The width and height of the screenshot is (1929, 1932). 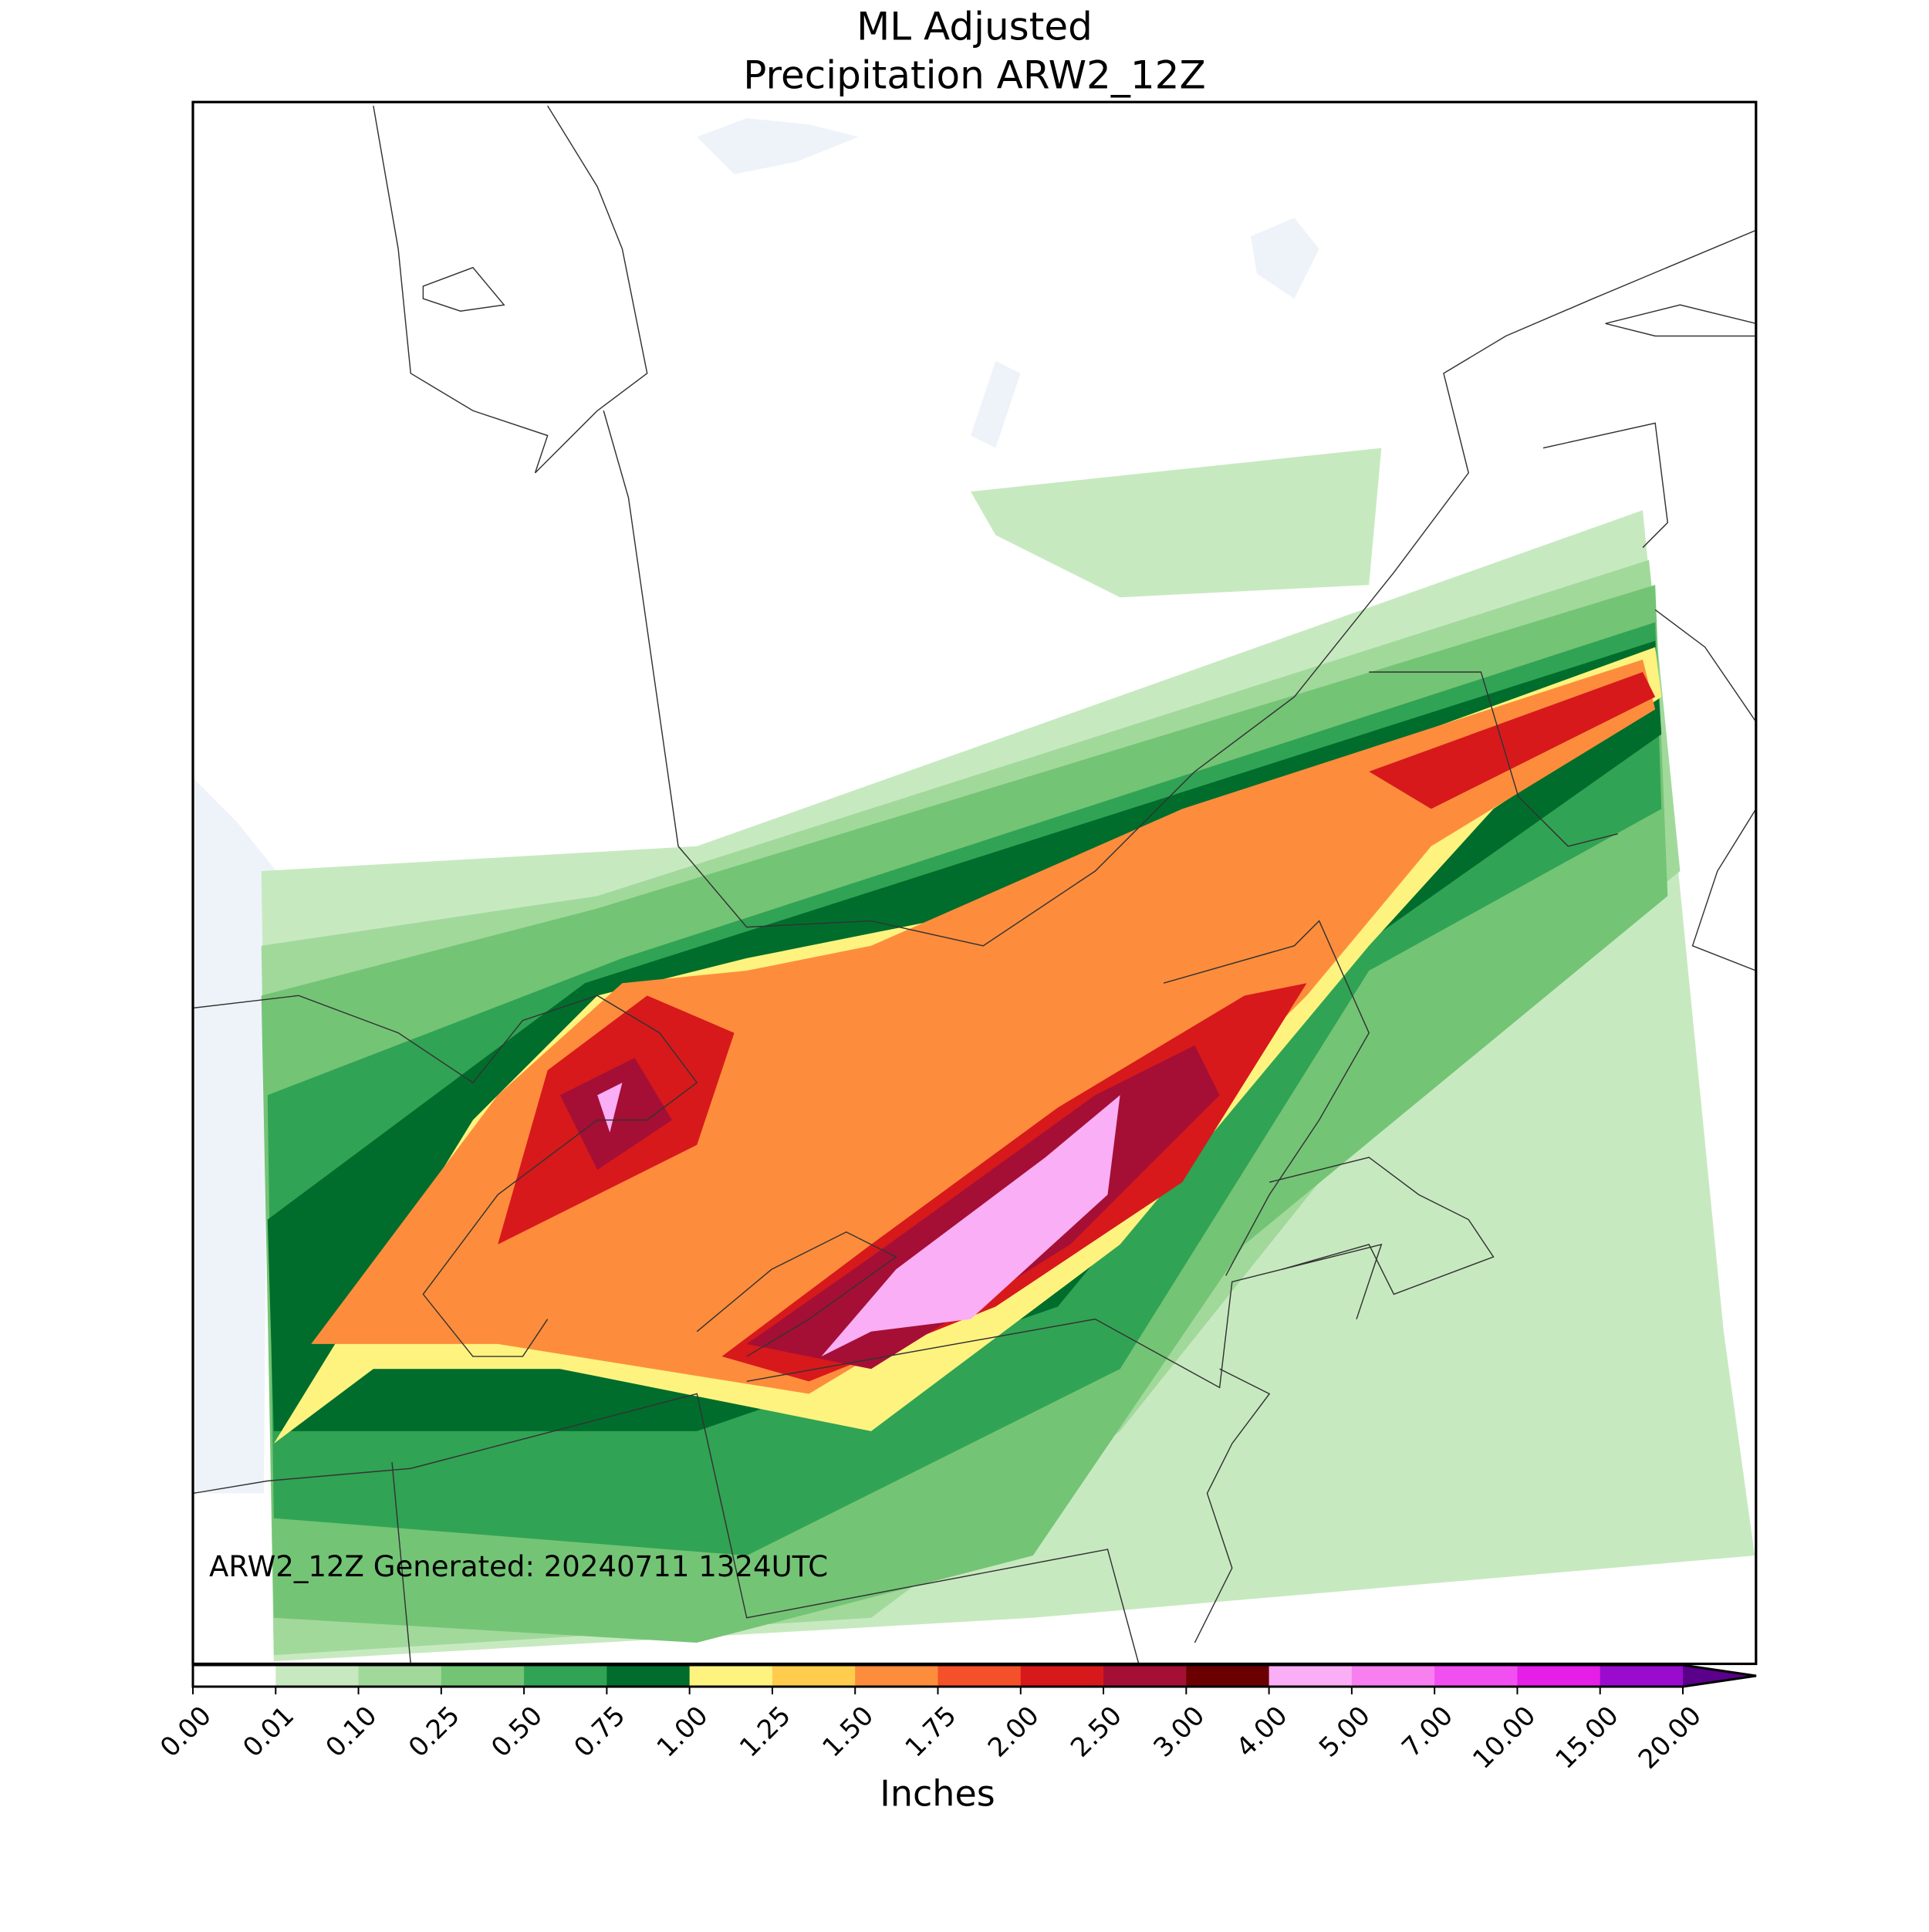 I want to click on subtitle: Precipitation ARW2_12Z, so click(x=974, y=76).